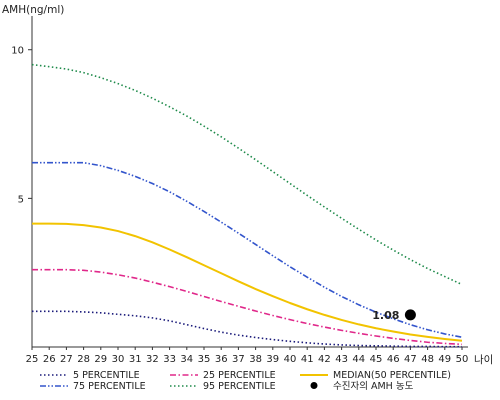  What do you see at coordinates (83, 359) in the screenshot?
I see `x-tick-label: 28` at bounding box center [83, 359].